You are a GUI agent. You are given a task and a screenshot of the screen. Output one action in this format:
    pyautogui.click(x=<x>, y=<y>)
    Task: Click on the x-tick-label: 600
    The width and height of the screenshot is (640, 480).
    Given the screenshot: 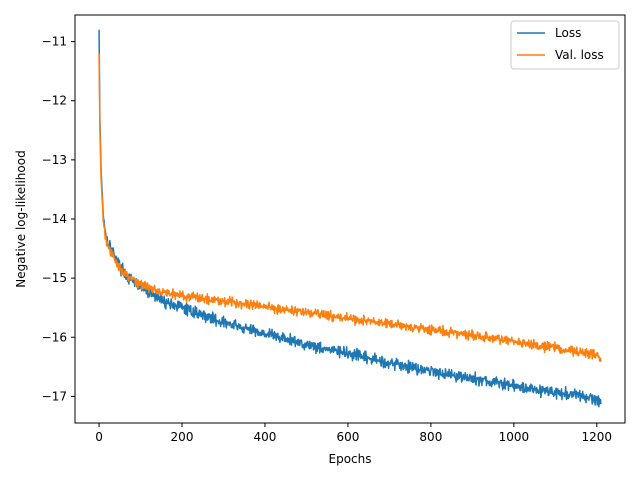 What is the action you would take?
    pyautogui.click(x=347, y=437)
    